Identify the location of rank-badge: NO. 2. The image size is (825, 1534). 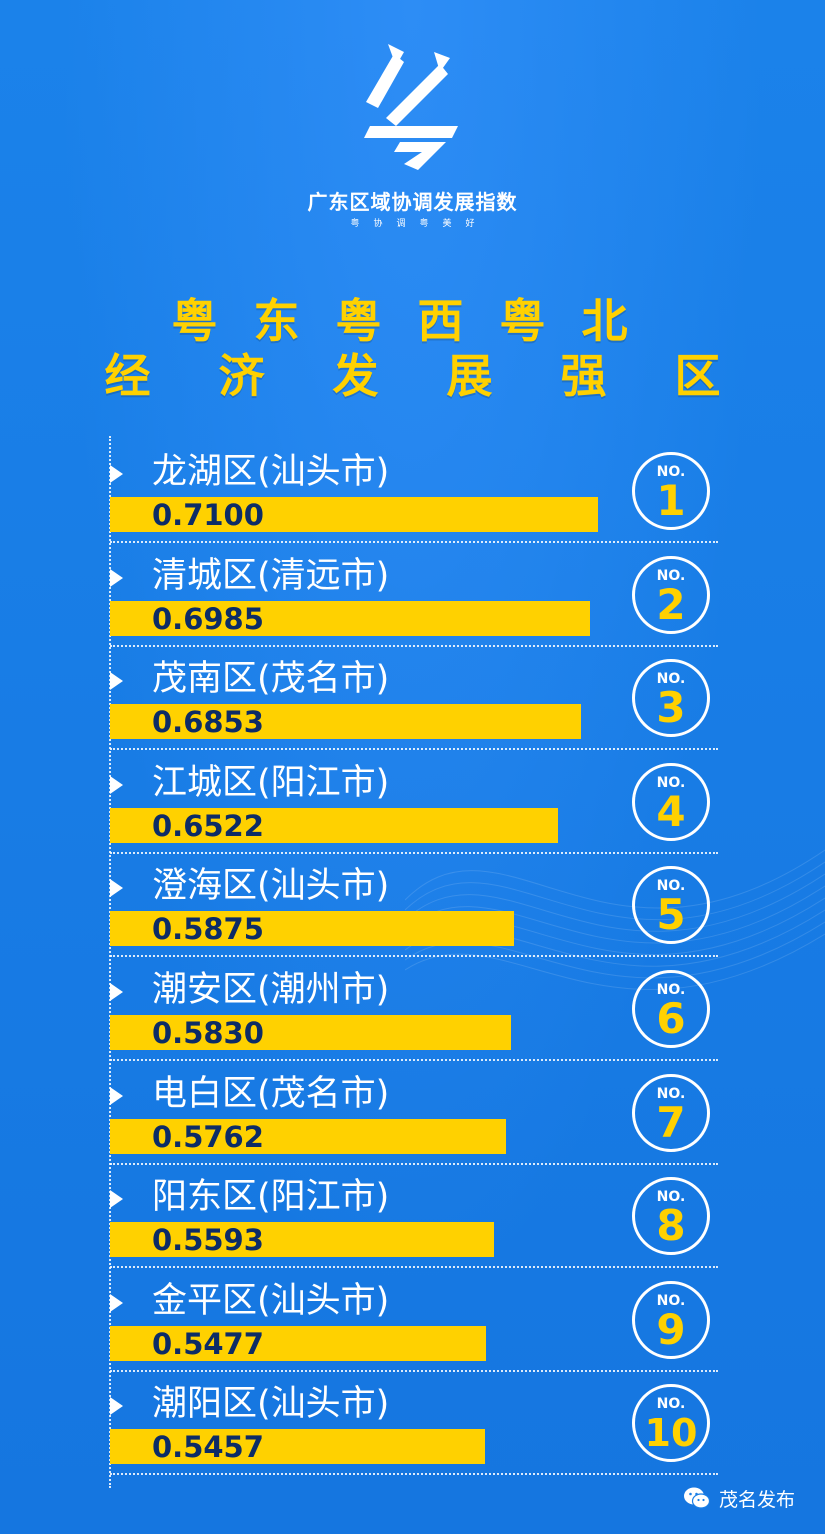
(671, 594).